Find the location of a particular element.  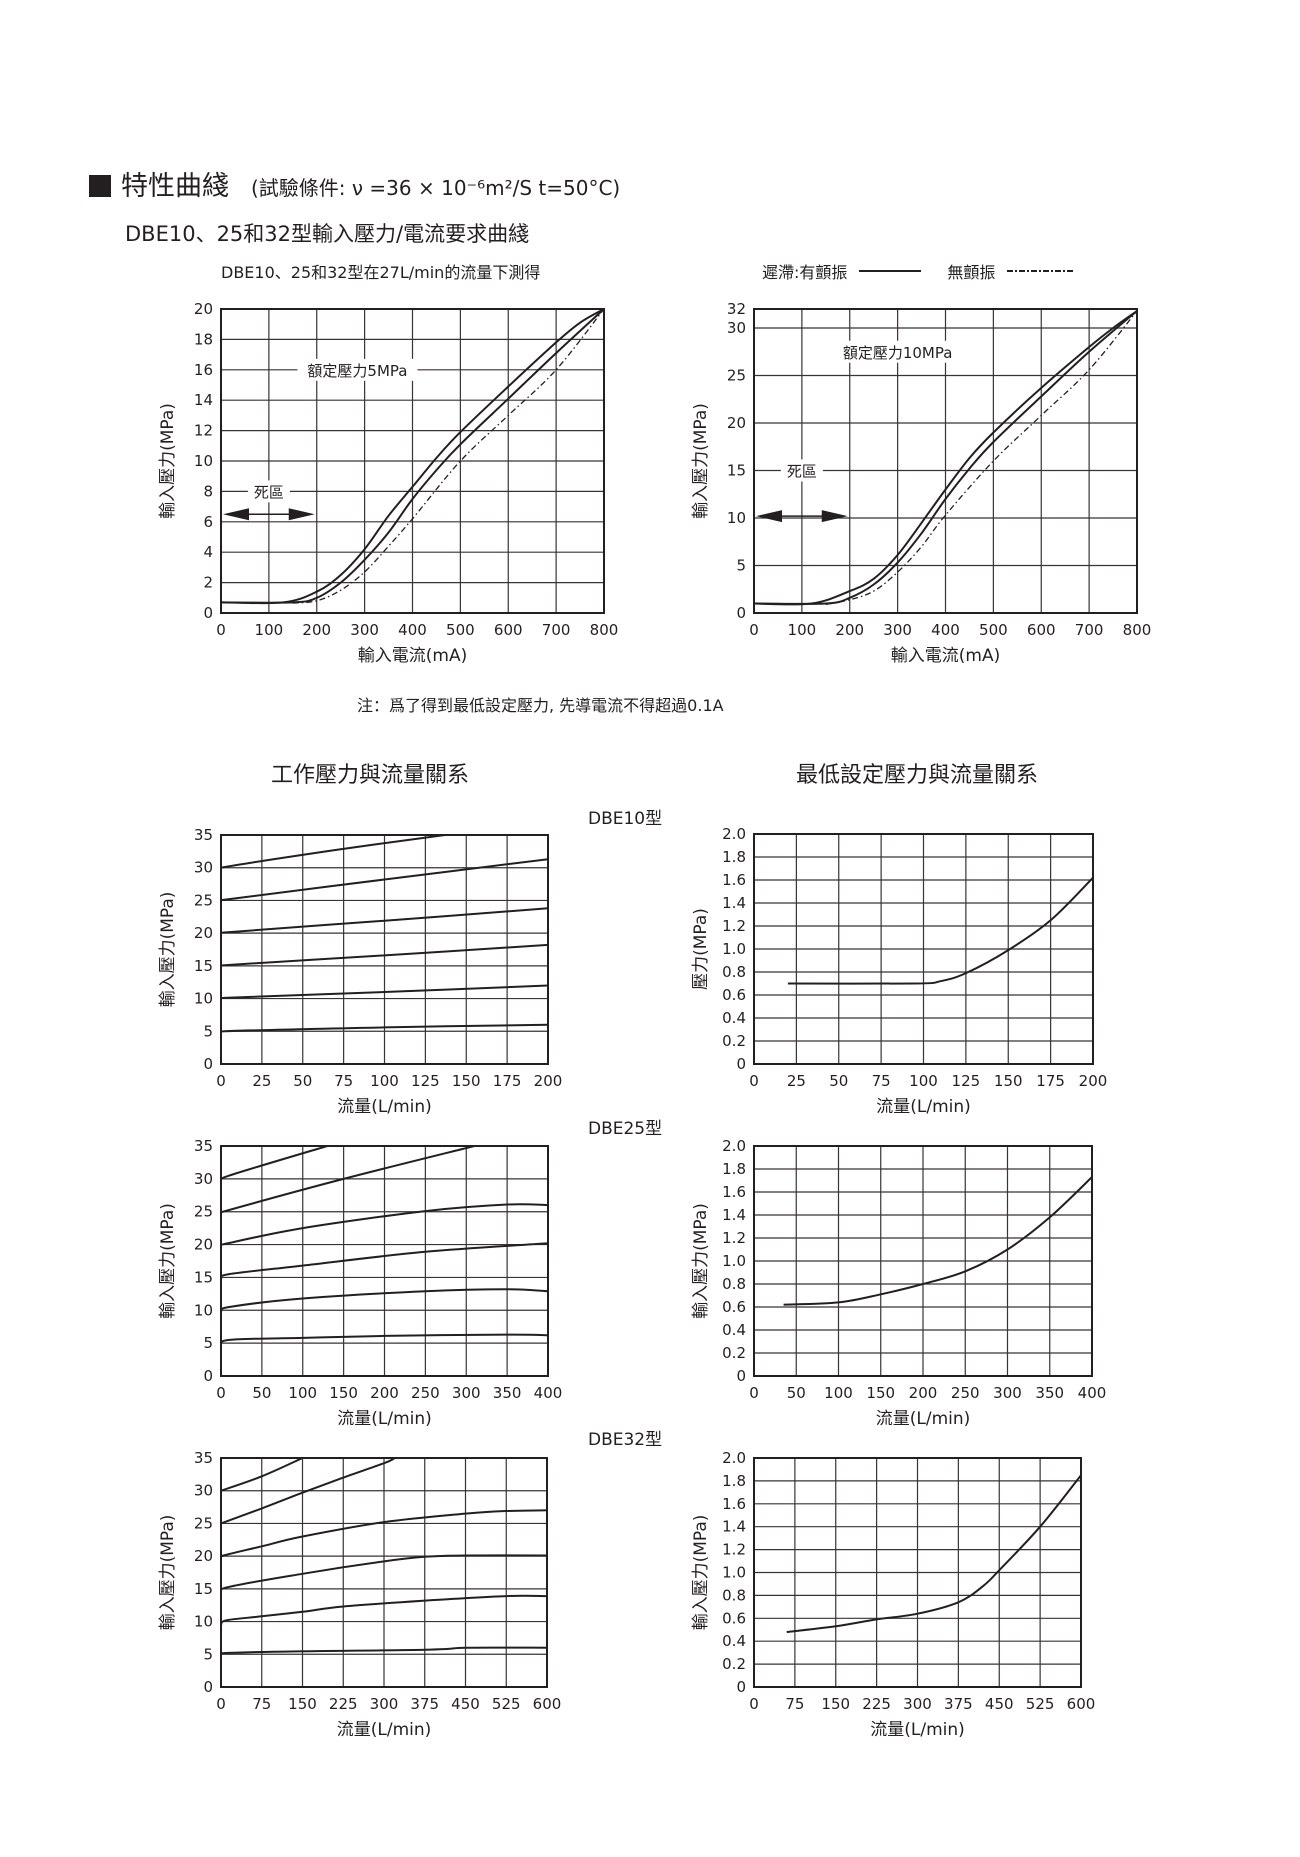

x-tick-label: 600 is located at coordinates (1081, 1704).